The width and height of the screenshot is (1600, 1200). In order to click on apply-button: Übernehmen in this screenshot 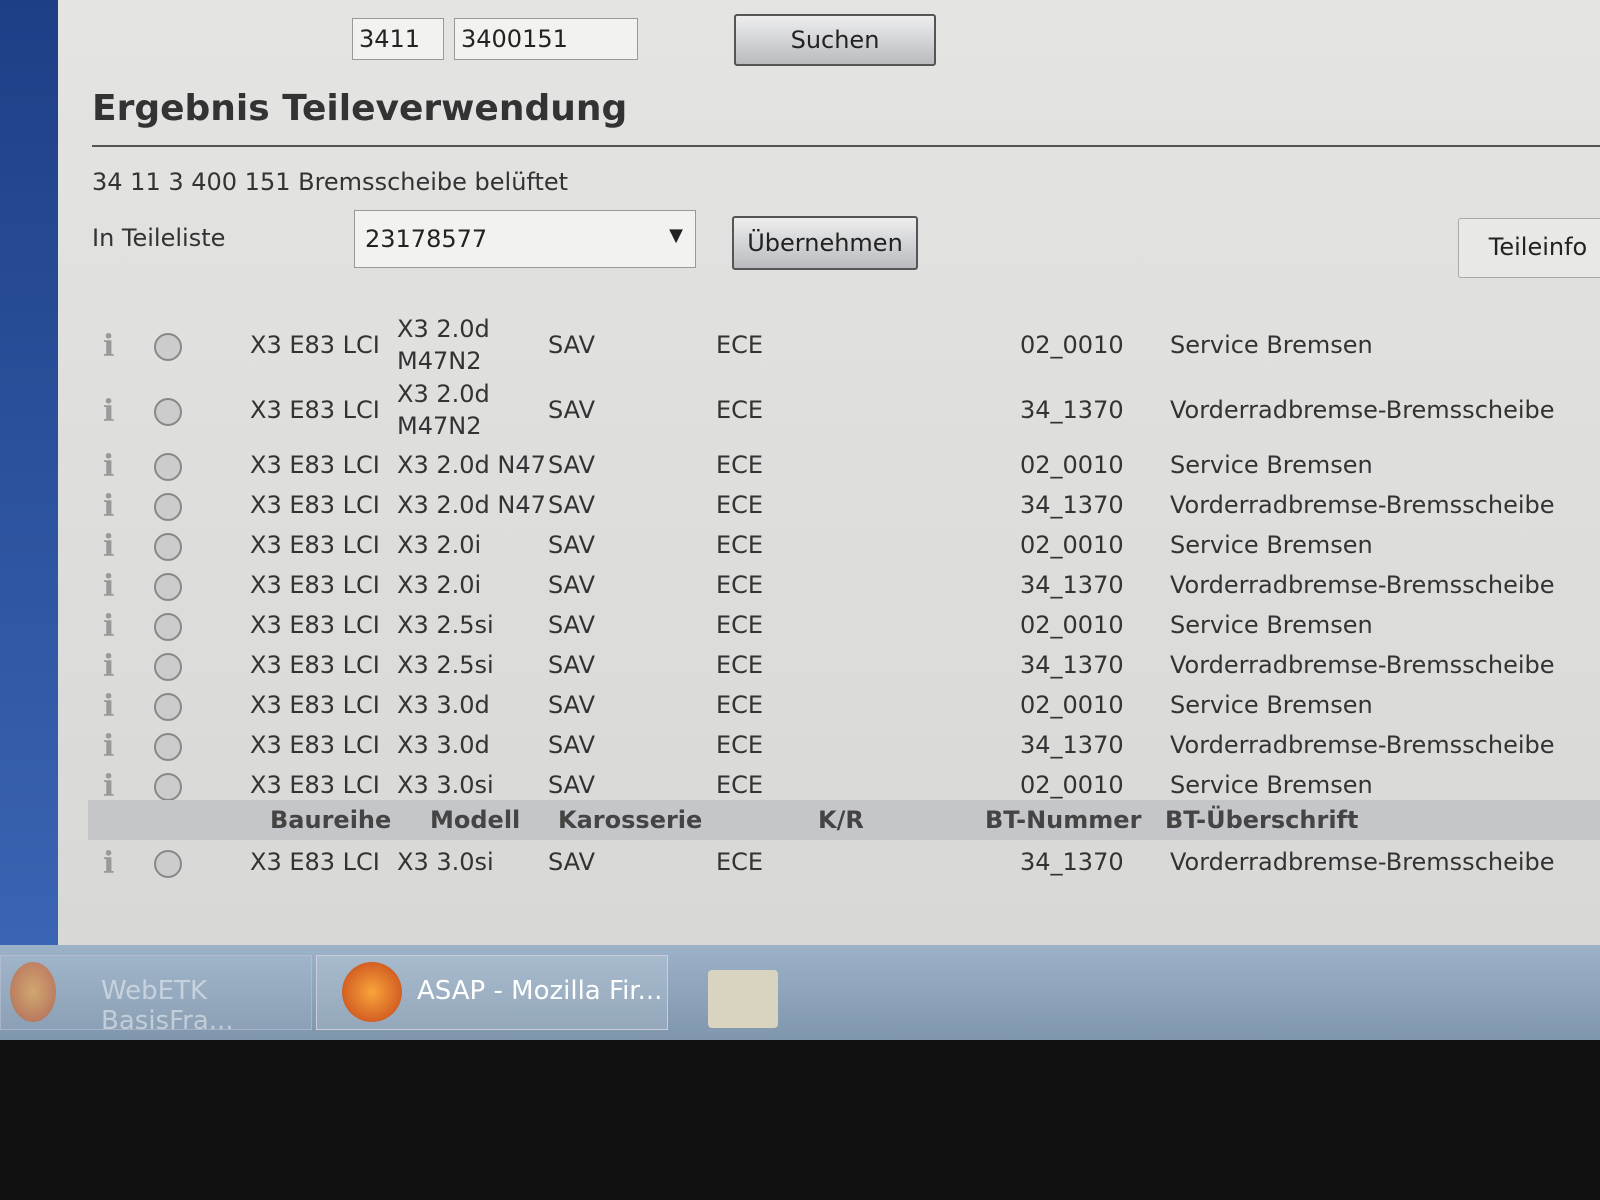, I will do `click(825, 243)`.